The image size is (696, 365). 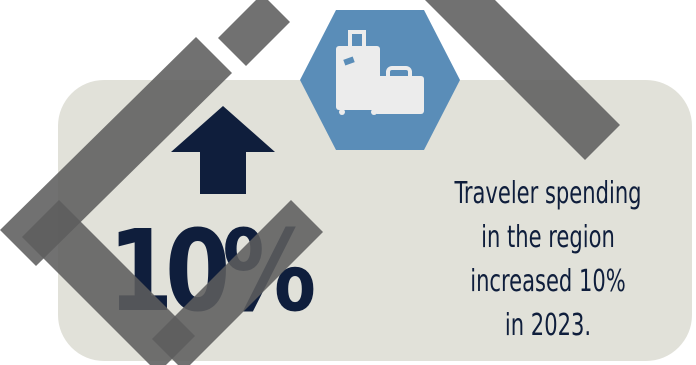 I want to click on stat-value: 10%, so click(x=212, y=272).